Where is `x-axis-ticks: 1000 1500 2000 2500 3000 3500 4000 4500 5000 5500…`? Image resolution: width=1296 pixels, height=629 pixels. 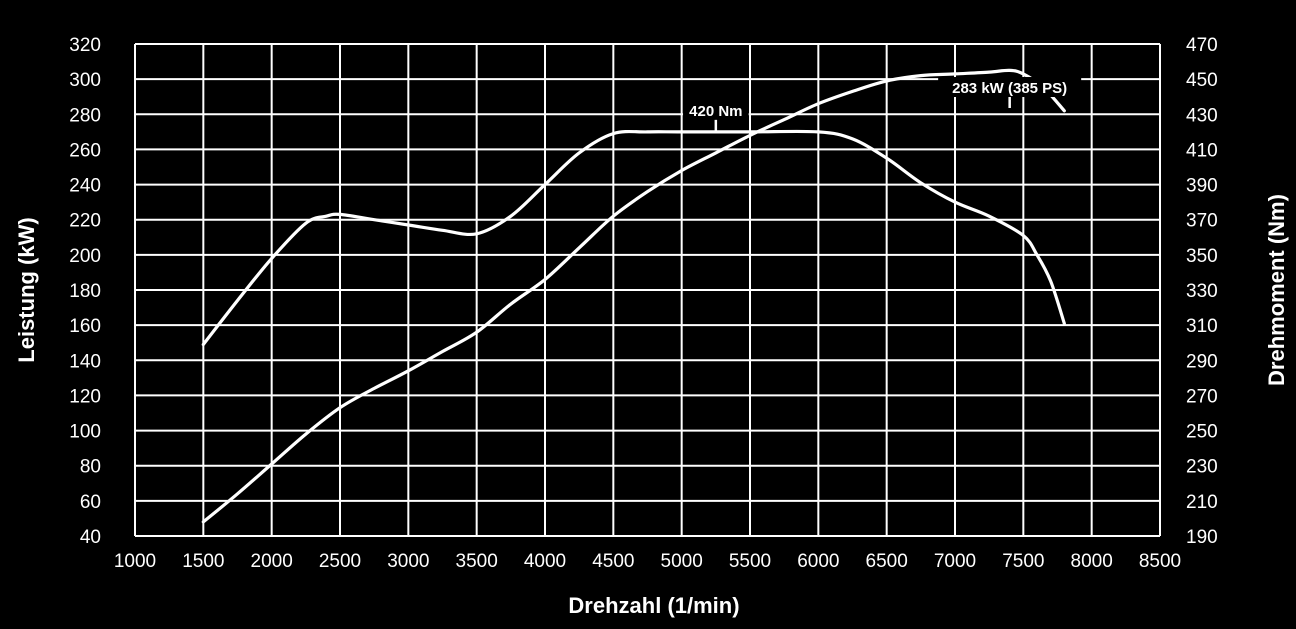
x-axis-ticks: 1000 1500 2000 2500 3000 3500 4000 4500 5000 5500… is located at coordinates (647, 561).